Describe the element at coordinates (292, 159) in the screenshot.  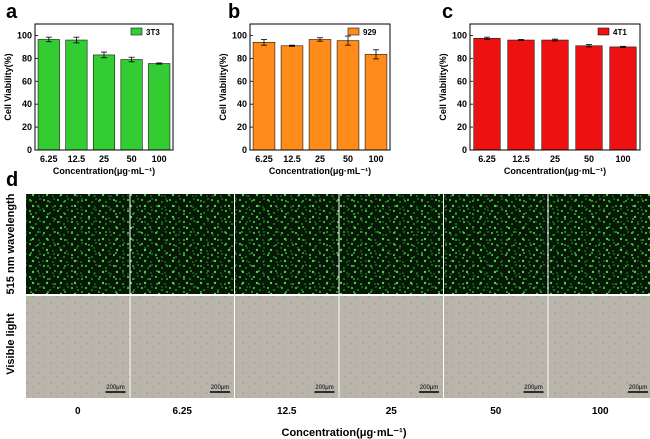
I see `x-tick-label-b-1: 12.5` at that location.